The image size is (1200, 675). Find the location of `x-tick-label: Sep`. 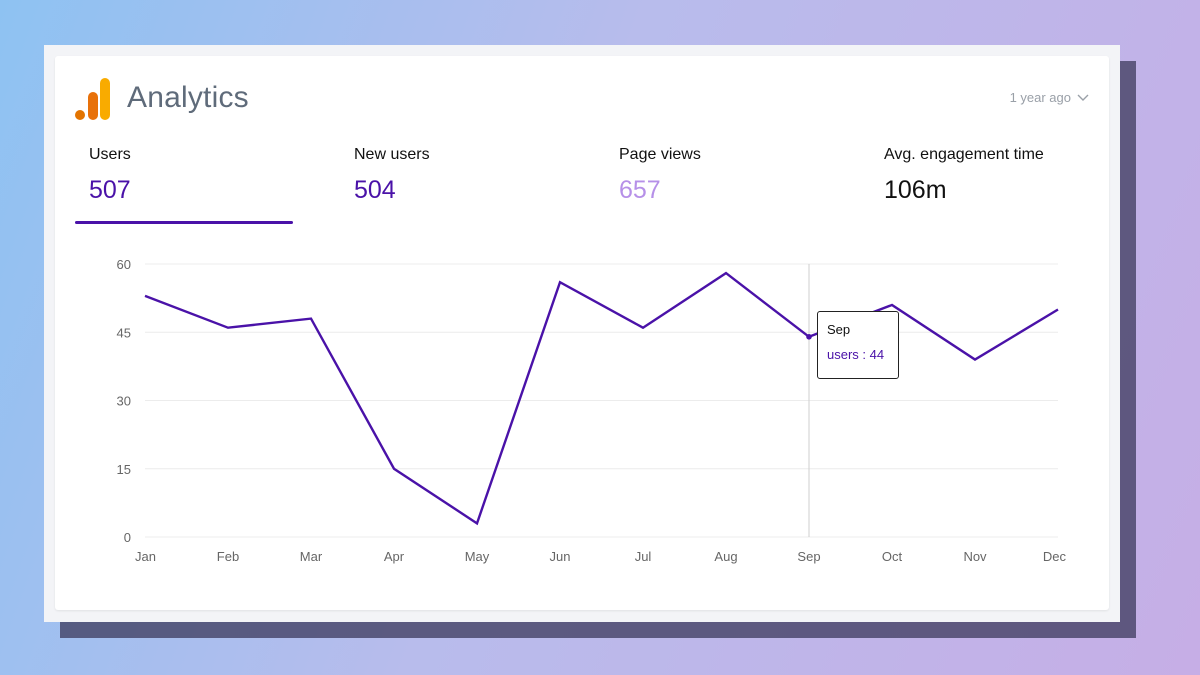

x-tick-label: Sep is located at coordinates (808, 556).